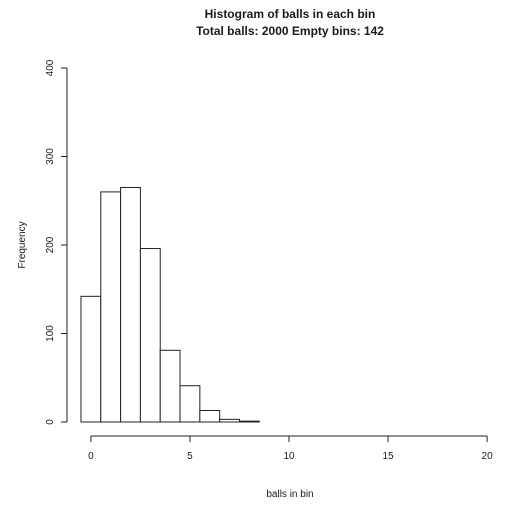 This screenshot has width=508, height=506. I want to click on y-axis: 0 100 200 300 400, so click(56, 242).